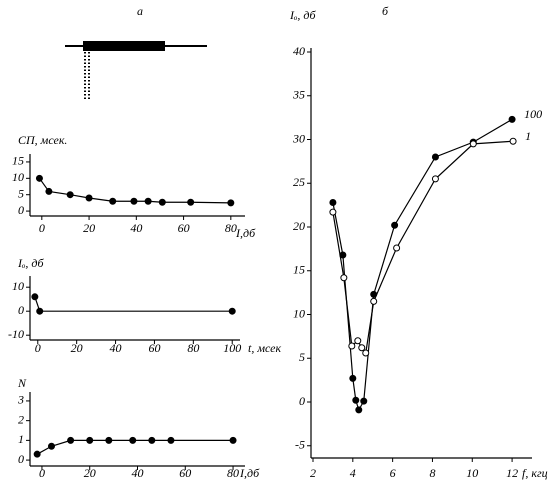 The width and height of the screenshot is (555, 488). Describe the element at coordinates (136, 70) in the screenshot. I see `schematic` at that location.